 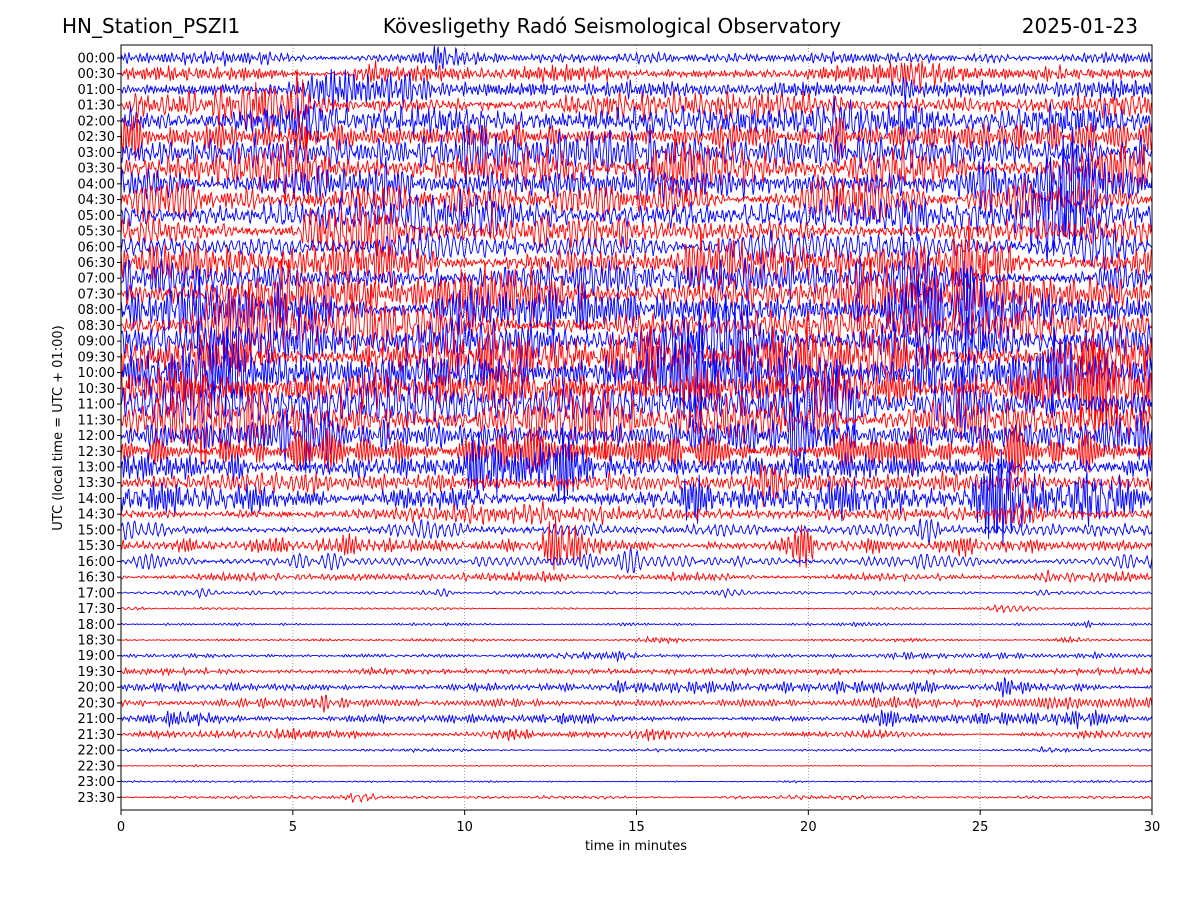 What do you see at coordinates (96, 562) in the screenshot?
I see `y-tick-label: 16:00` at bounding box center [96, 562].